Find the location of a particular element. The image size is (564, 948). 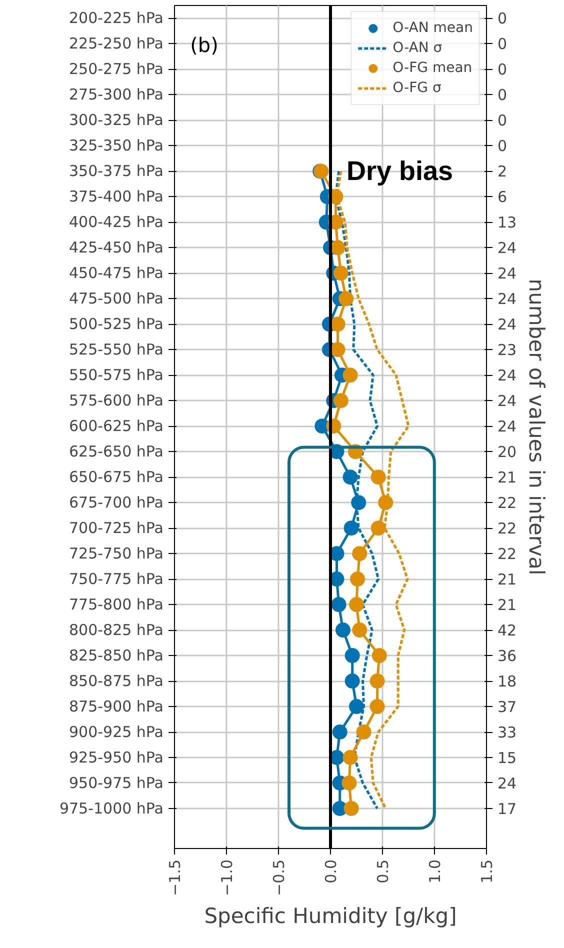

legend-label: O-AN mean is located at coordinates (432, 28).